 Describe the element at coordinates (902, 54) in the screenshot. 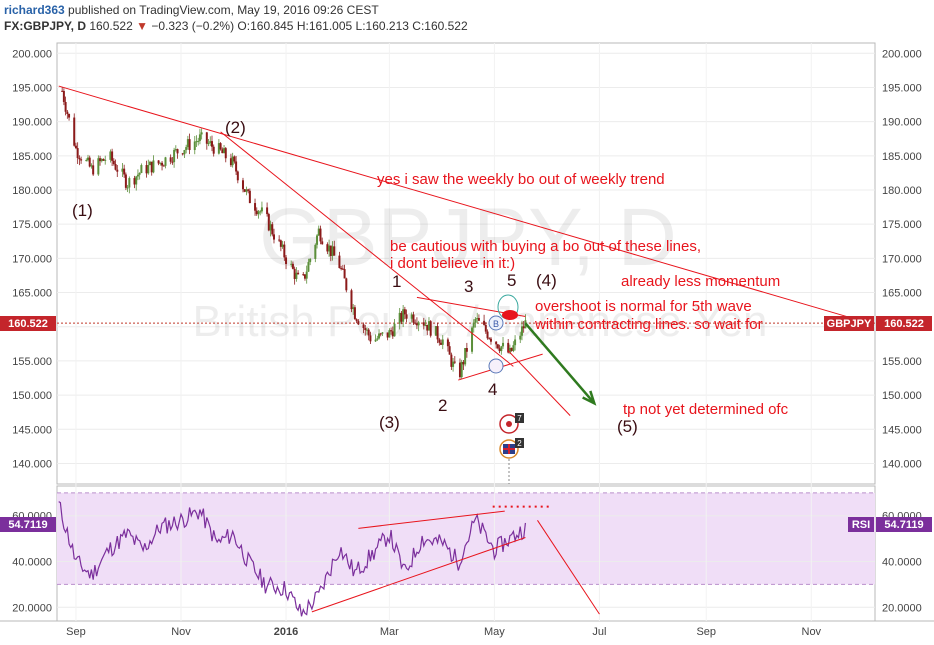

I see `price-tick-right: 200.000` at that location.